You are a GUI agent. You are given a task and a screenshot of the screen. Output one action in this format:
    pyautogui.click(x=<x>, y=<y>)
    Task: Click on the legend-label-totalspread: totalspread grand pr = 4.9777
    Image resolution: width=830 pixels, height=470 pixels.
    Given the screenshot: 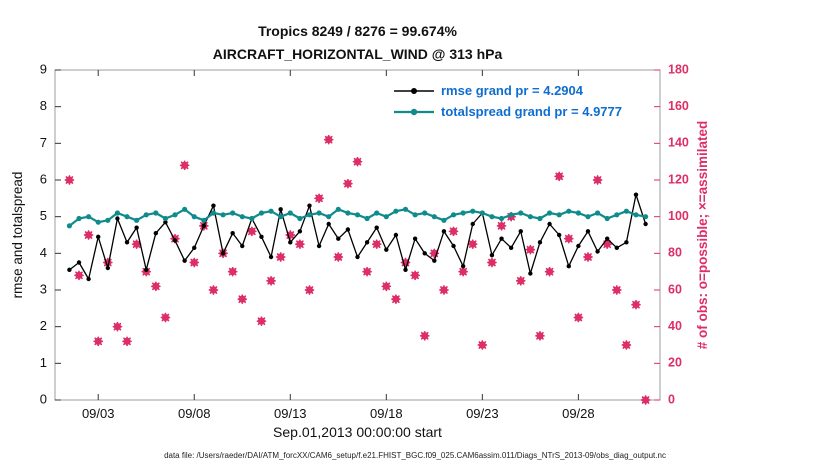 What is the action you would take?
    pyautogui.click(x=531, y=111)
    